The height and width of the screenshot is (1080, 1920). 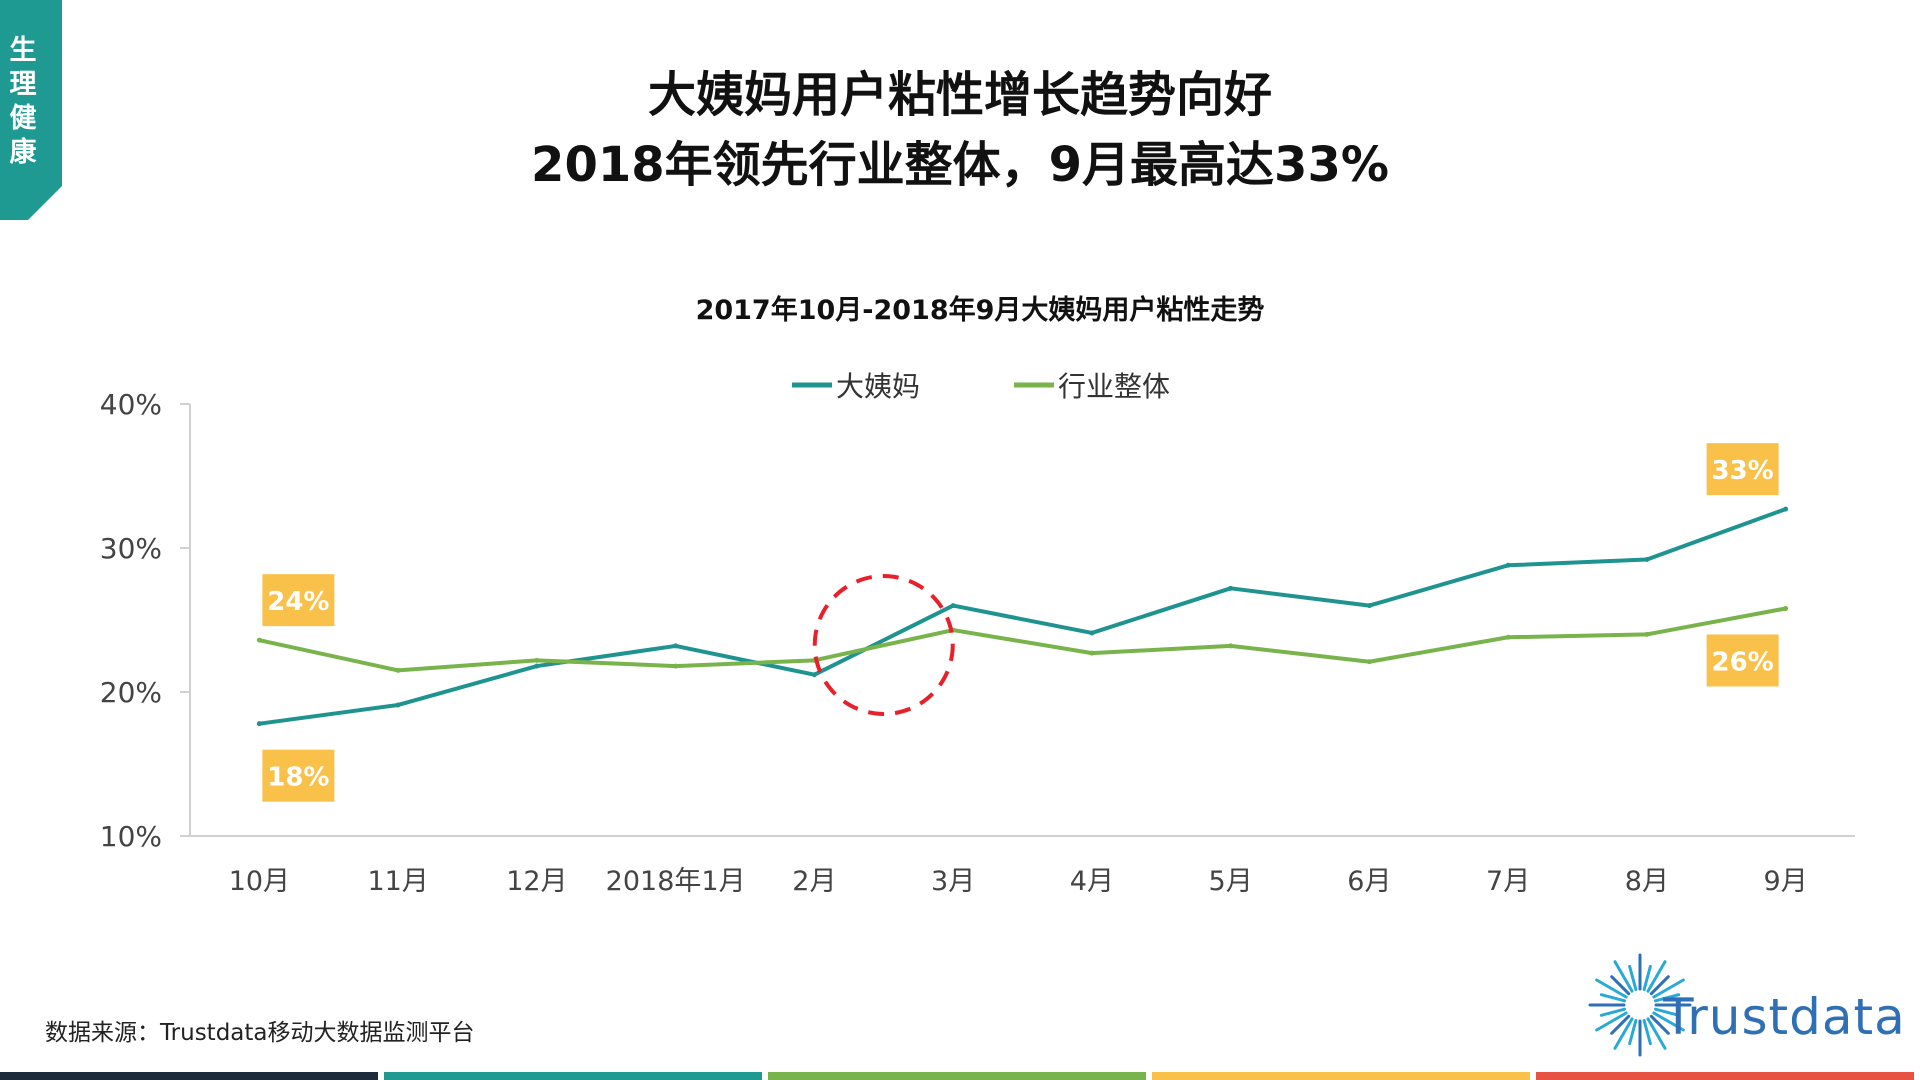 What do you see at coordinates (953, 881) in the screenshot?
I see `x-tick-label: 3月` at bounding box center [953, 881].